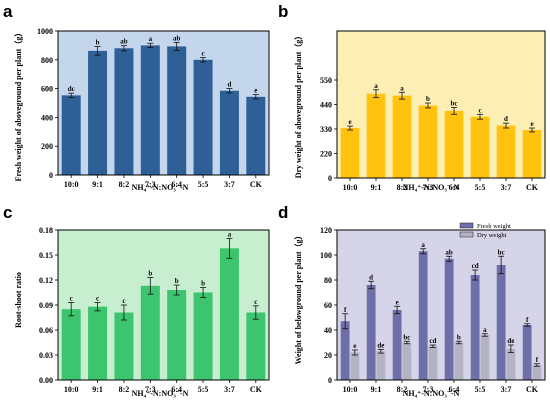 The image size is (550, 403). What do you see at coordinates (298, 297) in the screenshot?
I see `y-axis-label: Weight of belowground per plant（g）` at bounding box center [298, 297].